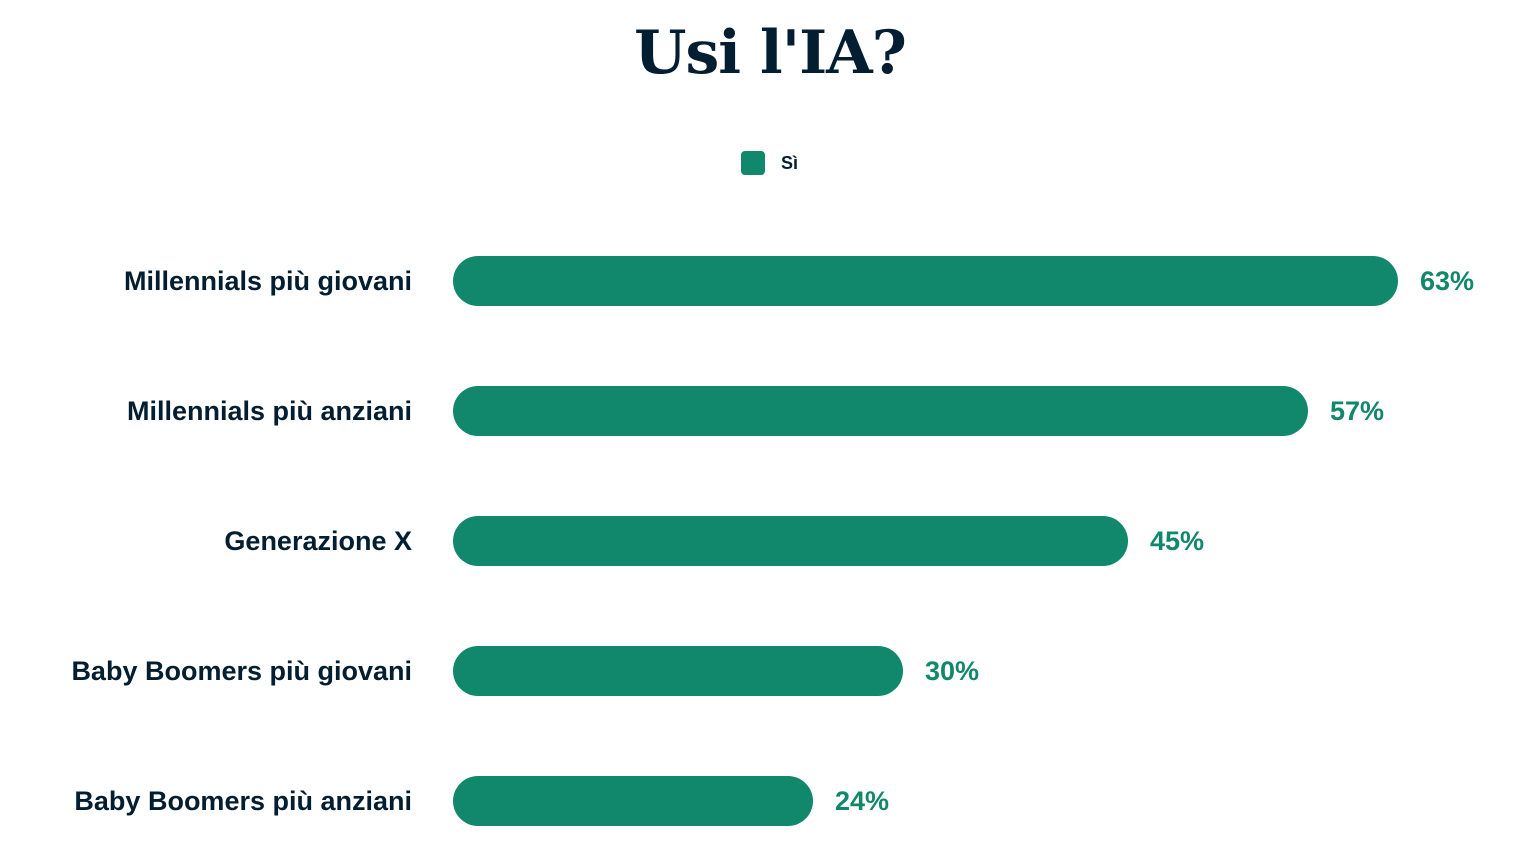  What do you see at coordinates (1177, 541) in the screenshot?
I see `data-label: 45%` at bounding box center [1177, 541].